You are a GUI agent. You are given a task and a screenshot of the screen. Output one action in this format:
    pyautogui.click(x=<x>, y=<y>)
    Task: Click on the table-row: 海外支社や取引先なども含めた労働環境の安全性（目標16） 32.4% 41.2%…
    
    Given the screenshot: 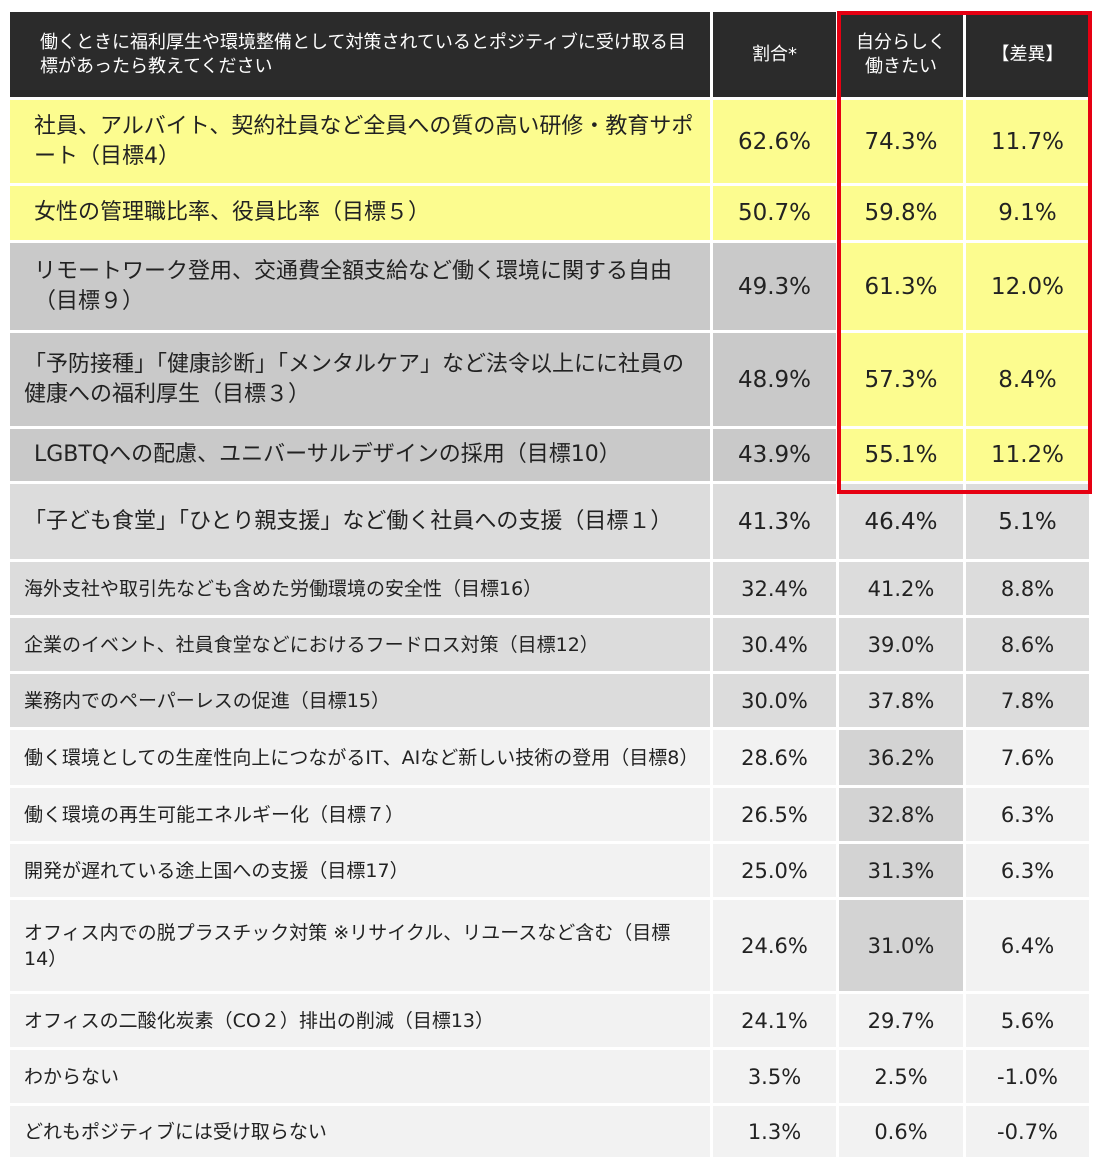 What is the action you would take?
    pyautogui.click(x=551, y=590)
    